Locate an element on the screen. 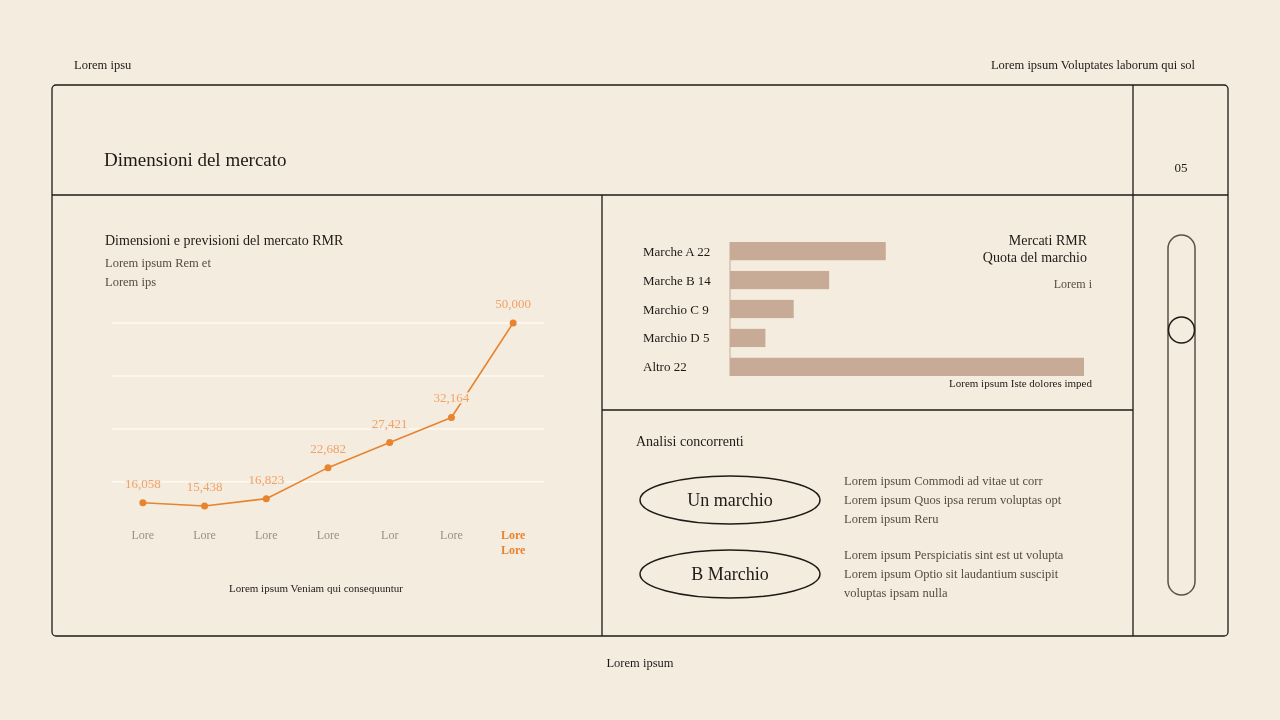 The width and height of the screenshot is (1280, 720). text: Lorem ipsum Voluptates laborum qui sol is located at coordinates (1093, 65).